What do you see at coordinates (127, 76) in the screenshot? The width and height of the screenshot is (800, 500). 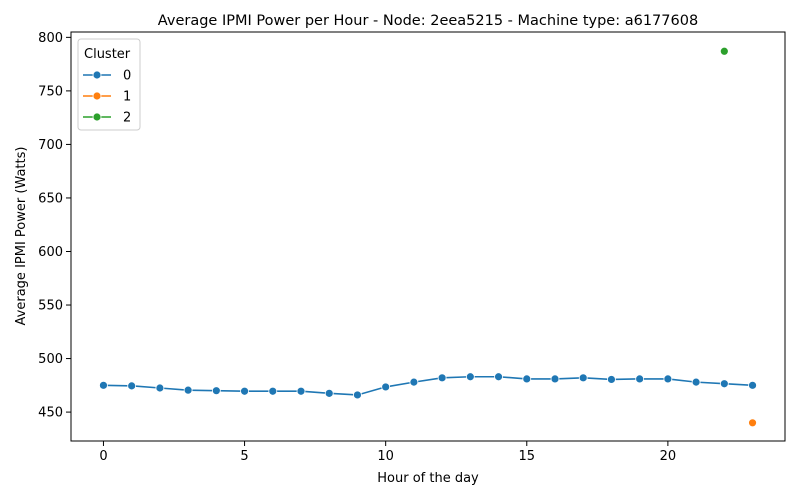 I see `legend-label: 0` at bounding box center [127, 76].